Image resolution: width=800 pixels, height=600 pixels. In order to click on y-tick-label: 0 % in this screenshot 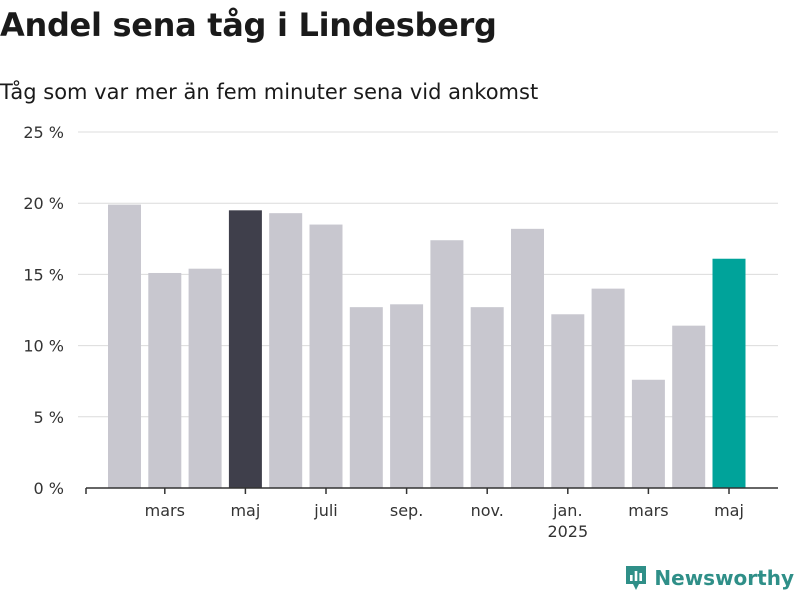, I will do `click(49, 488)`.